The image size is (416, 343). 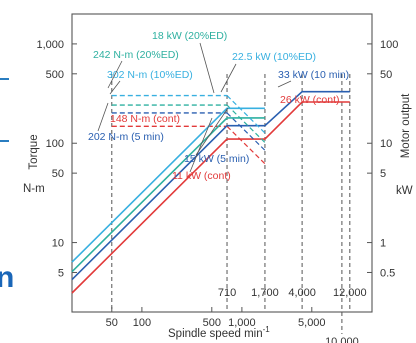 What do you see at coordinates (386, 75) in the screenshot?
I see `y2-tick-label: 50` at bounding box center [386, 75].